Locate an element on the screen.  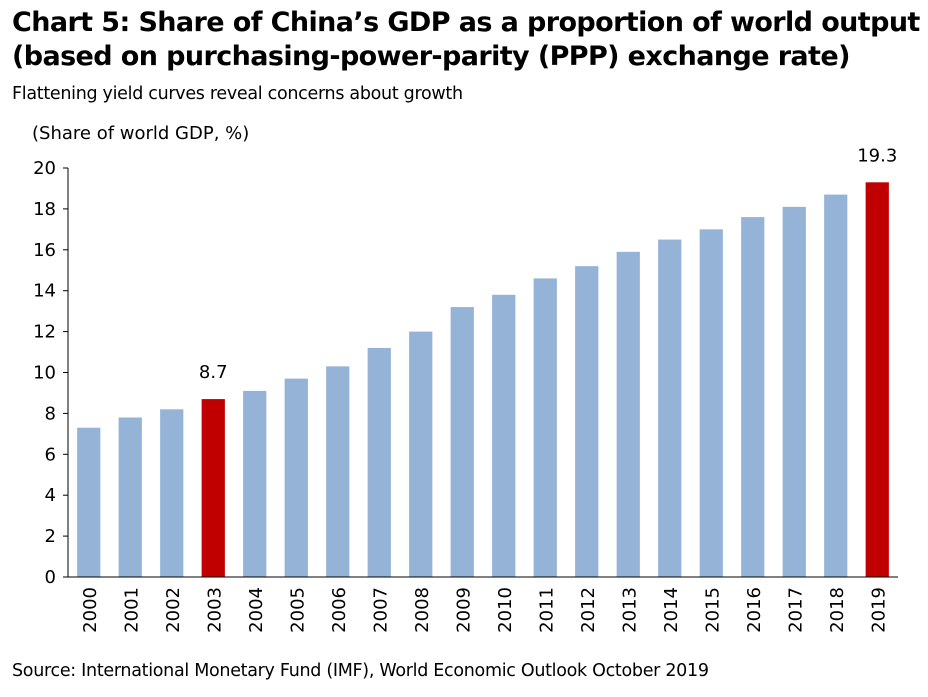
bar-2016 is located at coordinates (753, 397).